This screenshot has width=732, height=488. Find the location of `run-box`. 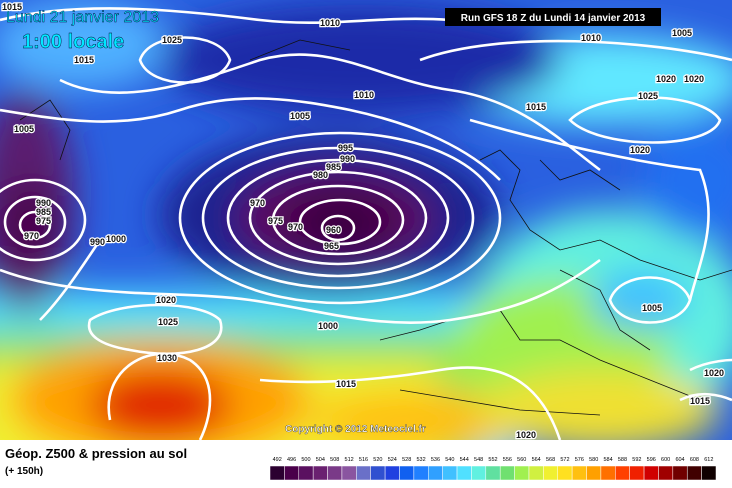

run-box is located at coordinates (553, 17).